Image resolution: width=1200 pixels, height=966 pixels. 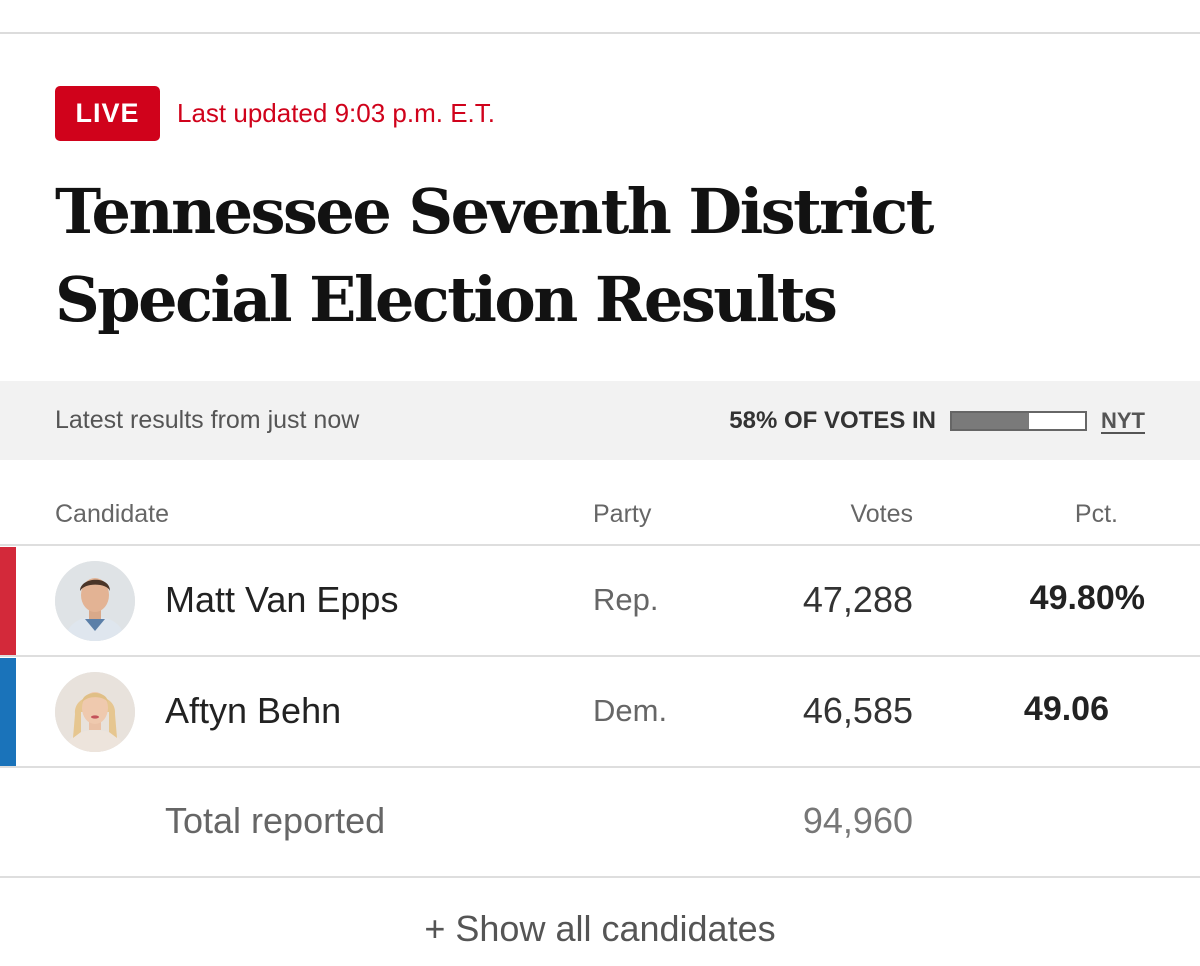 What do you see at coordinates (1096, 514) in the screenshot?
I see `column-header-pct: Pct.` at bounding box center [1096, 514].